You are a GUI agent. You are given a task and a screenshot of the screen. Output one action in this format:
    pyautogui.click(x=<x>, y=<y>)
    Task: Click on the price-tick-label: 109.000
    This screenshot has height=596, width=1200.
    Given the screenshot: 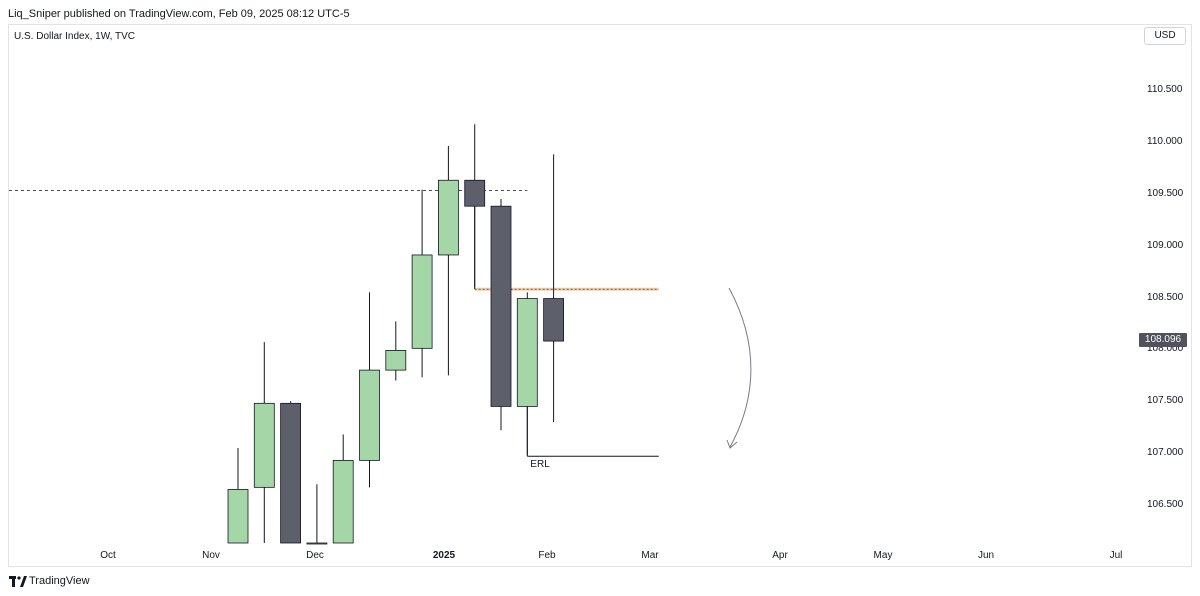 What is the action you would take?
    pyautogui.click(x=1165, y=245)
    